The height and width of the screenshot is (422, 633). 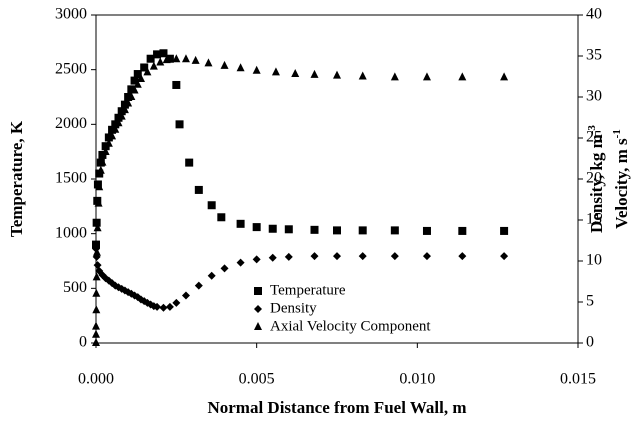 What do you see at coordinates (592, 130) in the screenshot?
I see `y2-label-sup: -3` at bounding box center [592, 130].